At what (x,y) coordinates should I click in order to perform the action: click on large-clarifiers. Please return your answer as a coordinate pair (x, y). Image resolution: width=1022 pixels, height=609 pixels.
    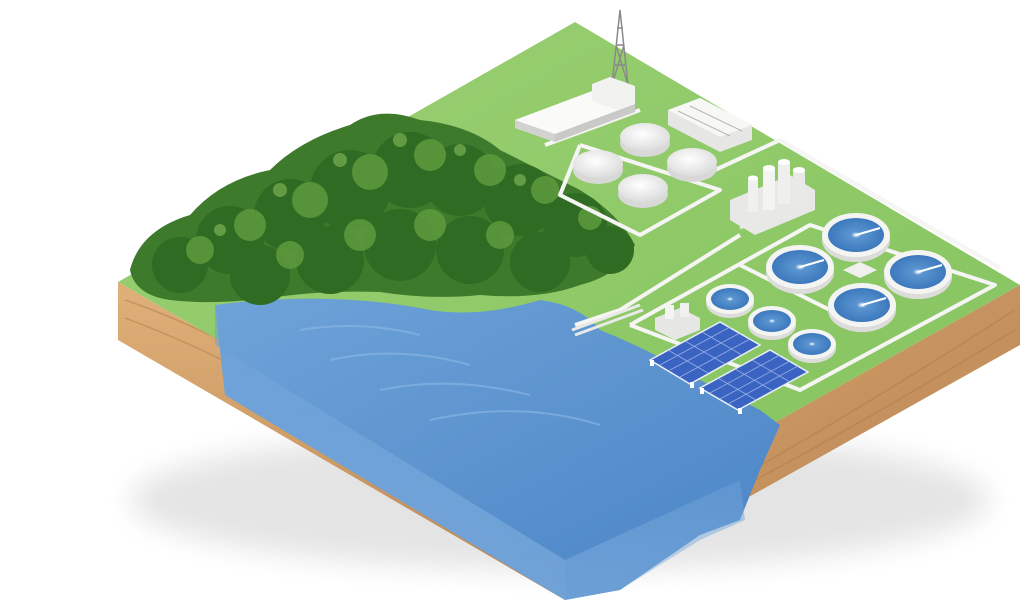
    Looking at the image, I should click on (859, 272).